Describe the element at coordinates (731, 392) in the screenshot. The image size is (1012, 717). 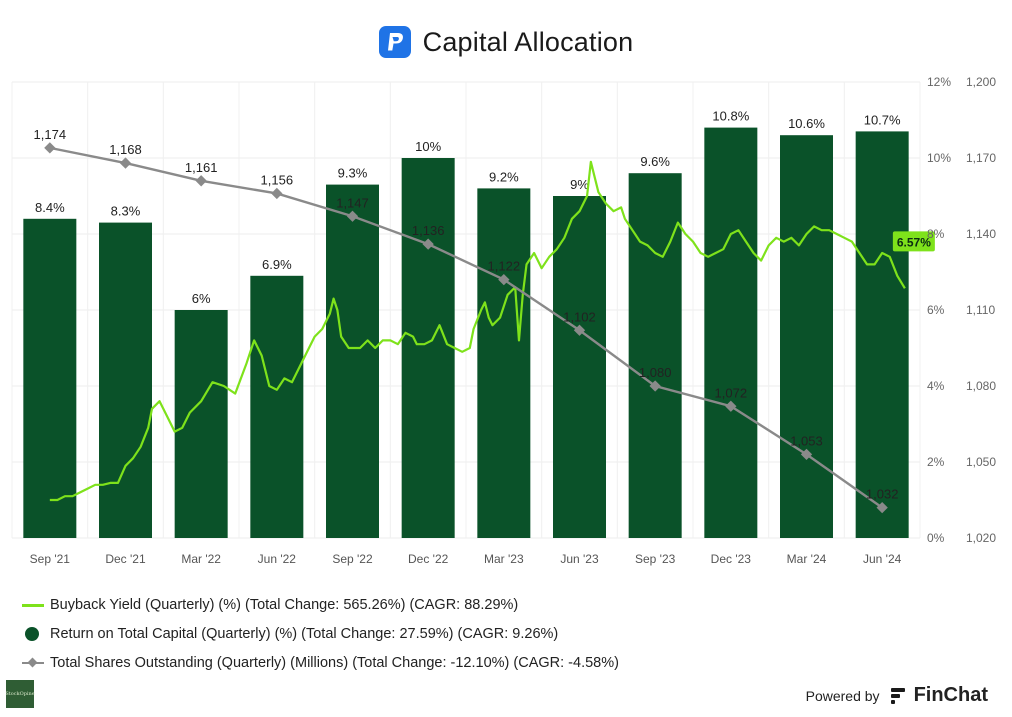
I see `shares-data-label: 1,072` at that location.